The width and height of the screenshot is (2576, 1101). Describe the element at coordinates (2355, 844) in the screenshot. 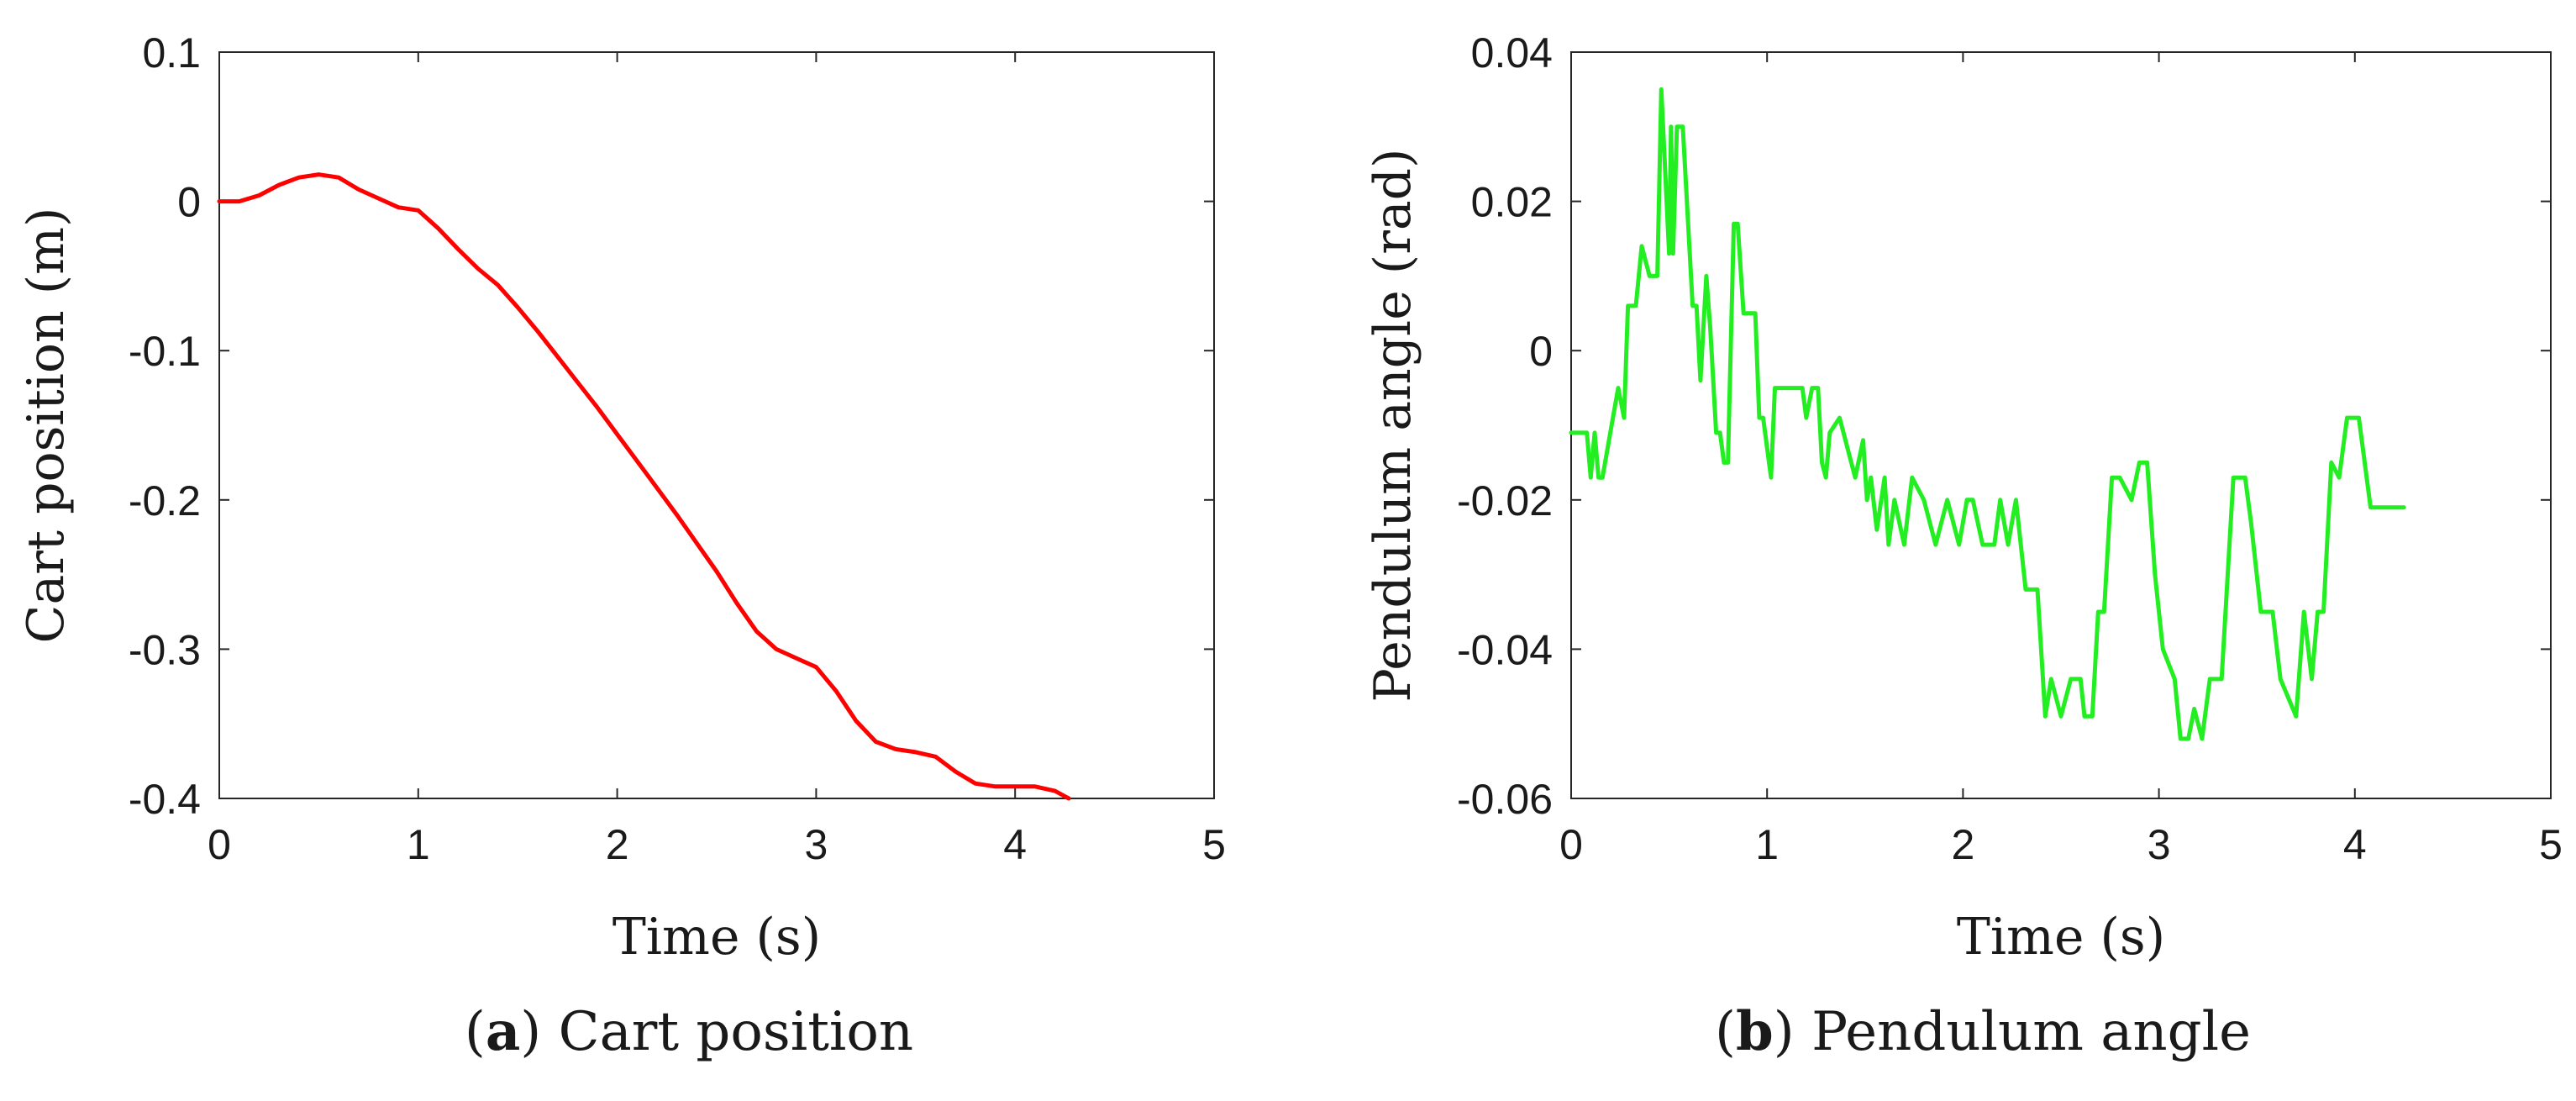

I see `x-tick-label-b-4: 4` at that location.